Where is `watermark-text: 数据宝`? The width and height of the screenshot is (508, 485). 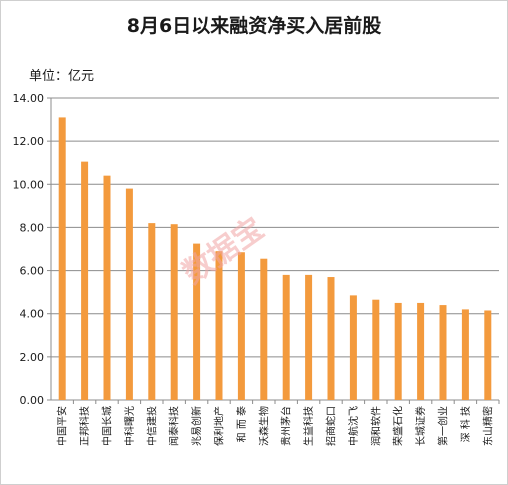
watermark-text: 数据宝 is located at coordinates (224, 251).